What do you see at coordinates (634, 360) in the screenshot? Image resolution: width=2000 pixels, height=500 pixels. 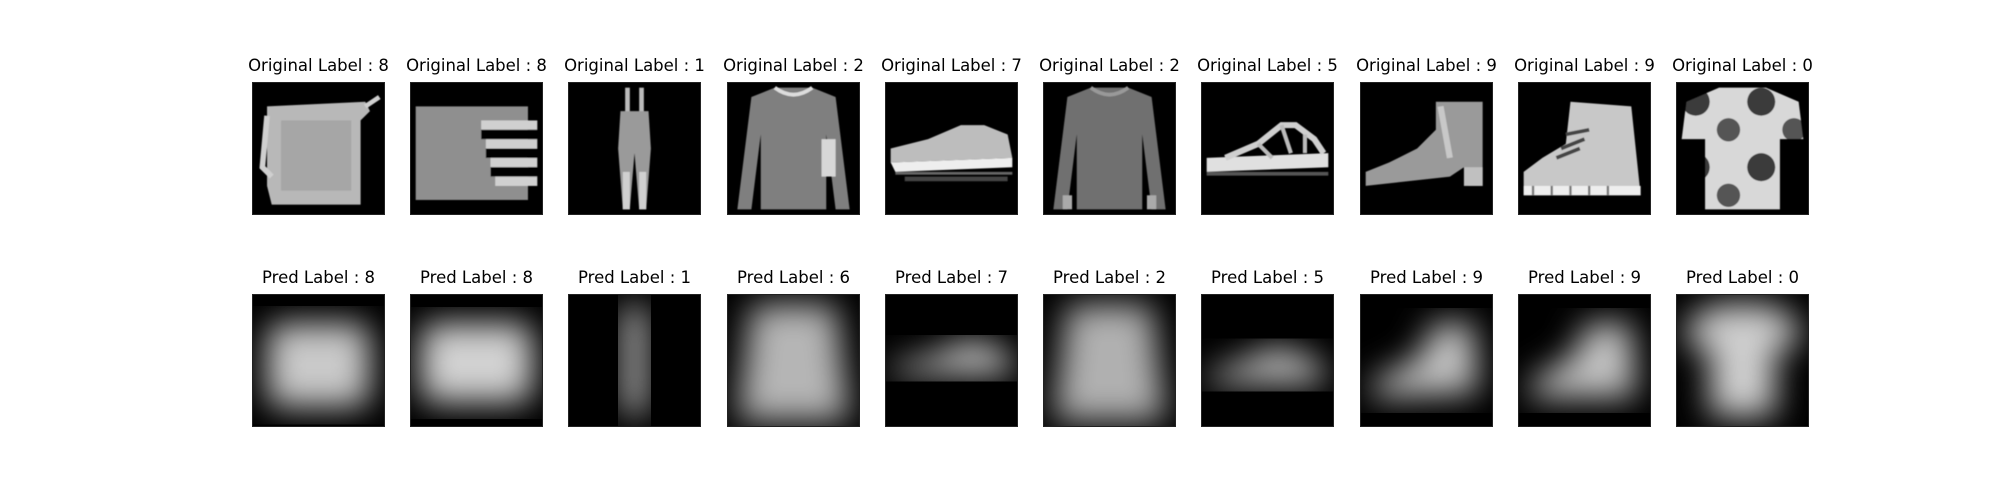 I see `trouser-recon-image` at bounding box center [634, 360].